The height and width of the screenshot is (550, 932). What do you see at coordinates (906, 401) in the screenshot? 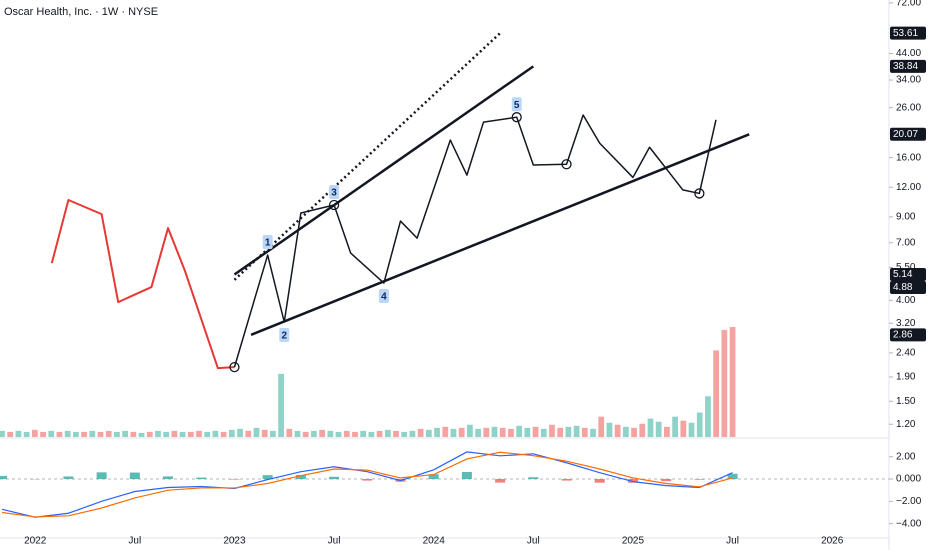
I see `y-tick-label: 1.50` at bounding box center [906, 401].